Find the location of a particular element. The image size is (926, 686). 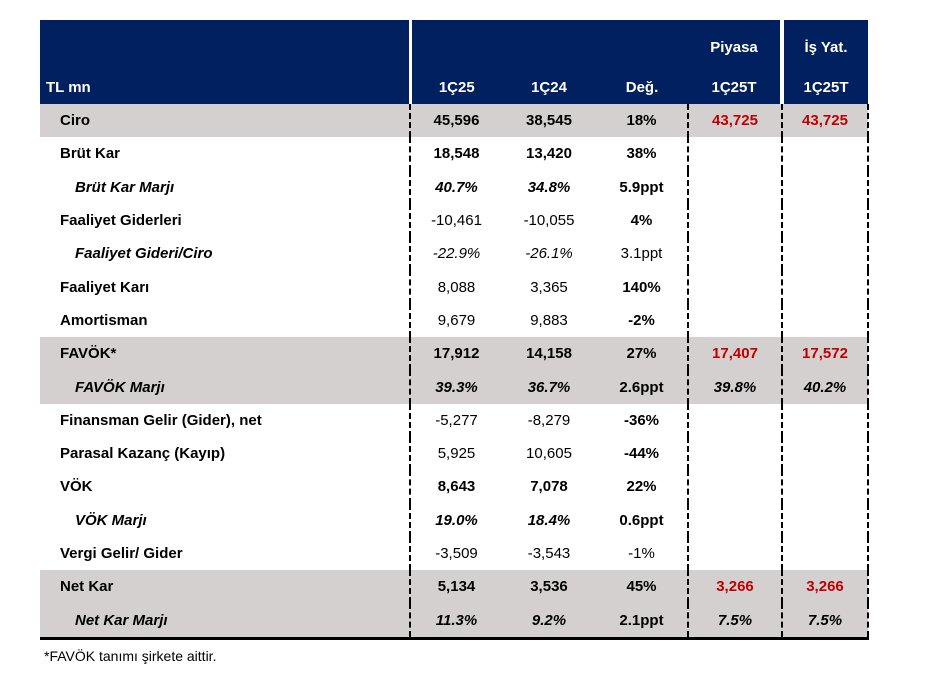

table-row: Vergi Gelir/ Gider -3,509 -3,543 -1% is located at coordinates (454, 553).